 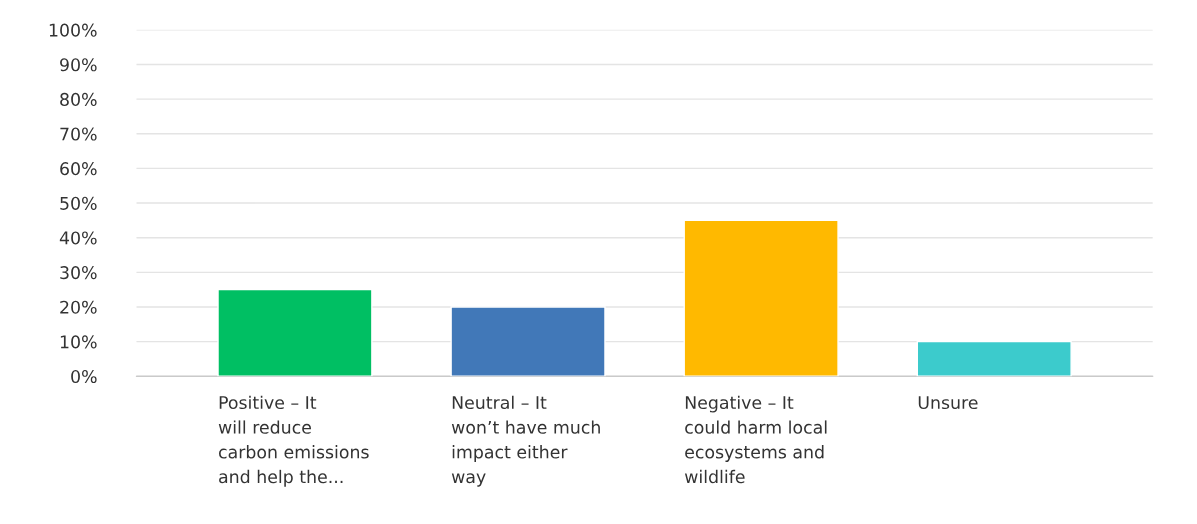 What do you see at coordinates (78, 169) in the screenshot?
I see `y-tick-label: 60%` at bounding box center [78, 169].